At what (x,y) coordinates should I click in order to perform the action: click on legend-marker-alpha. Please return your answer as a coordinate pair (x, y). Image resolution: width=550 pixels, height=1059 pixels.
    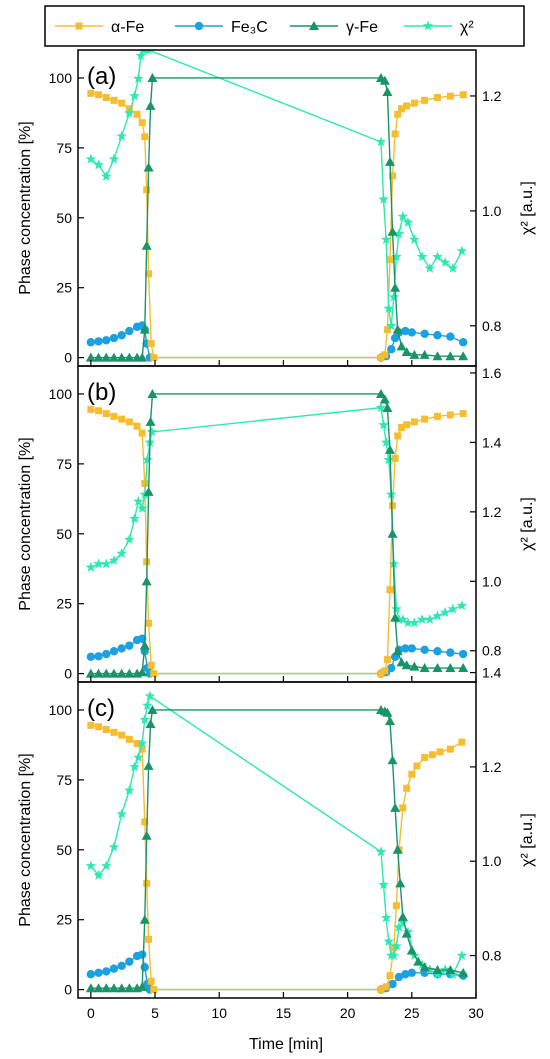
    Looking at the image, I should click on (79, 26).